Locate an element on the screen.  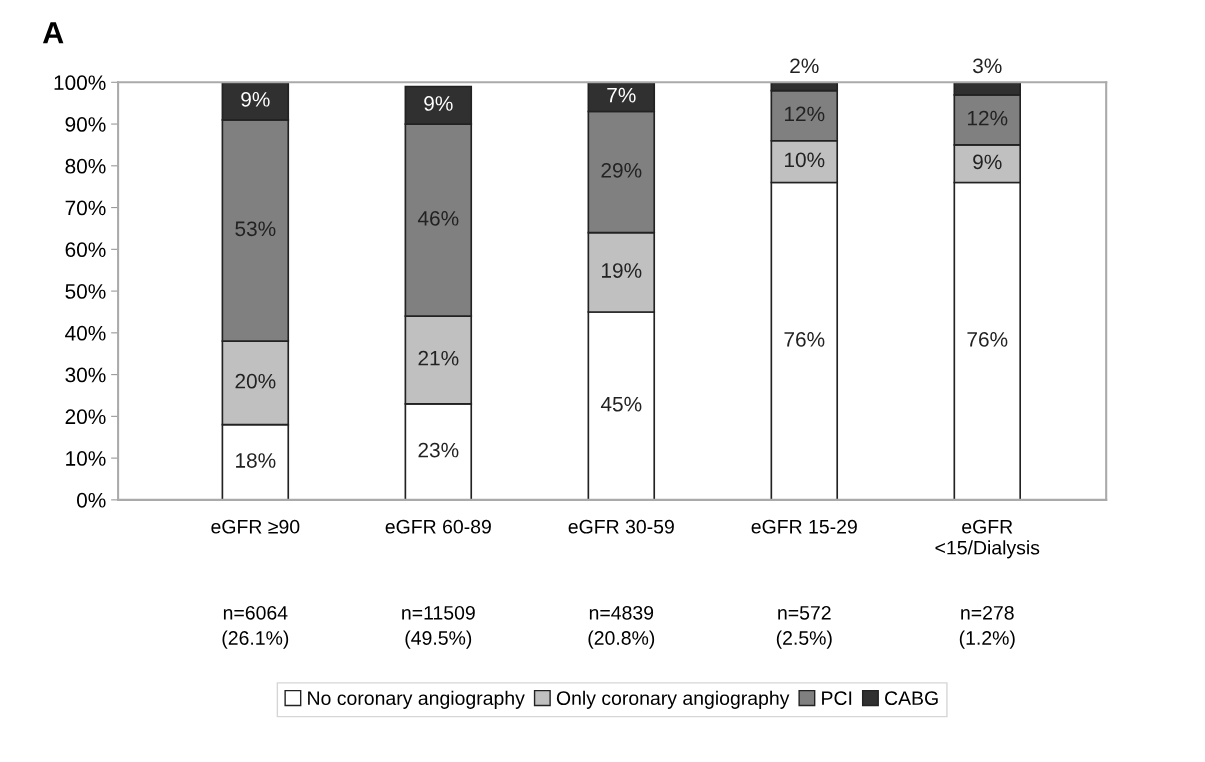
data-label: 7% is located at coordinates (621, 95).